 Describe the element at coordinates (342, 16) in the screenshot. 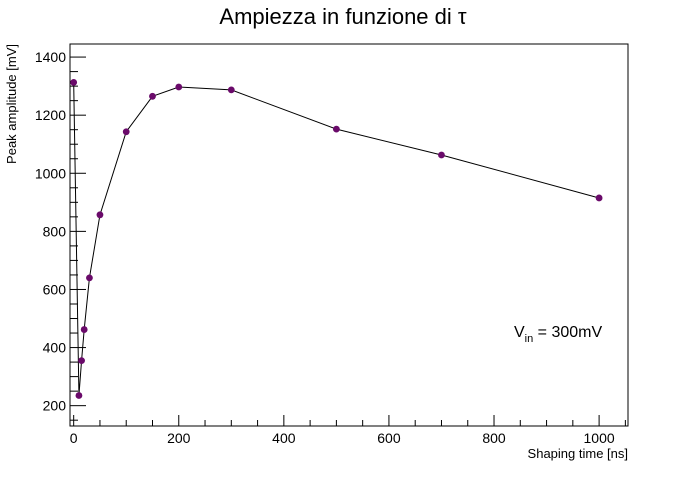

I see `chart-title: Ampiezza in funzione di τ` at that location.